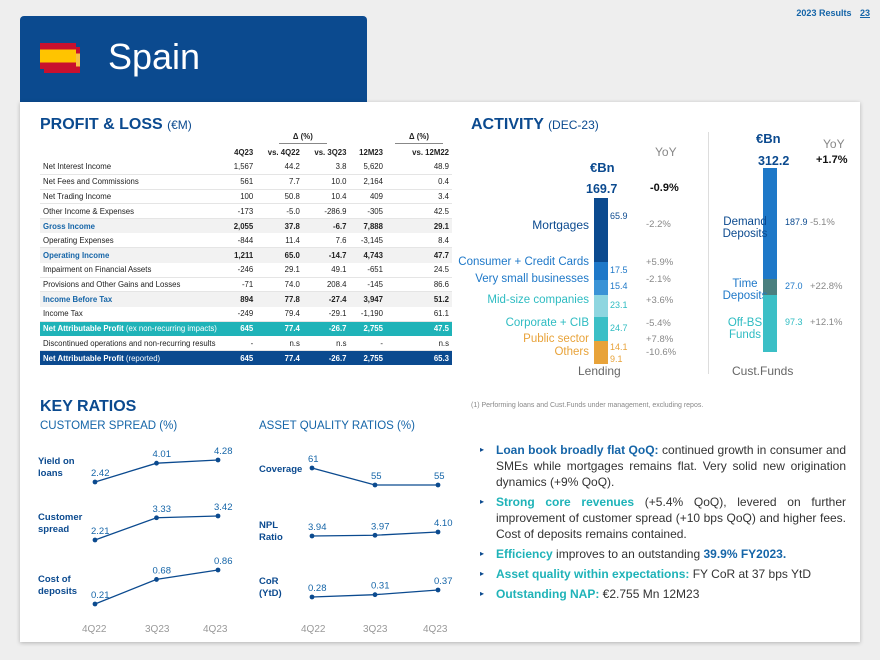 Image resolution: width=880 pixels, height=660 pixels. What do you see at coordinates (573, 125) in the screenshot?
I see `activity-sub: (DEC-23)` at bounding box center [573, 125].